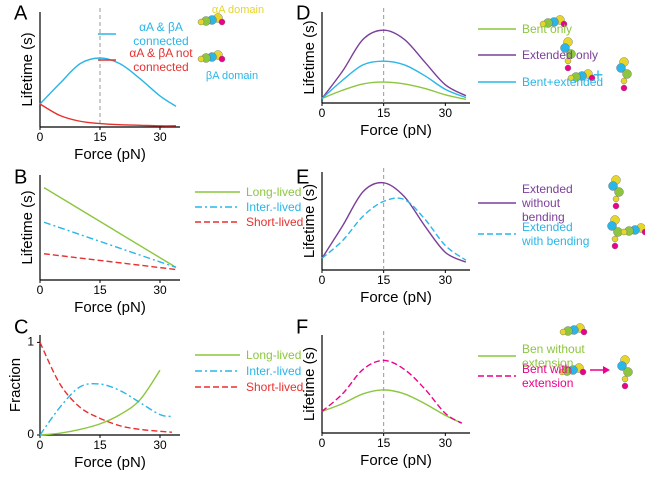 The height and width of the screenshot is (478, 645). What do you see at coordinates (21, 327) in the screenshot?
I see `panel-letter: C` at bounding box center [21, 327].